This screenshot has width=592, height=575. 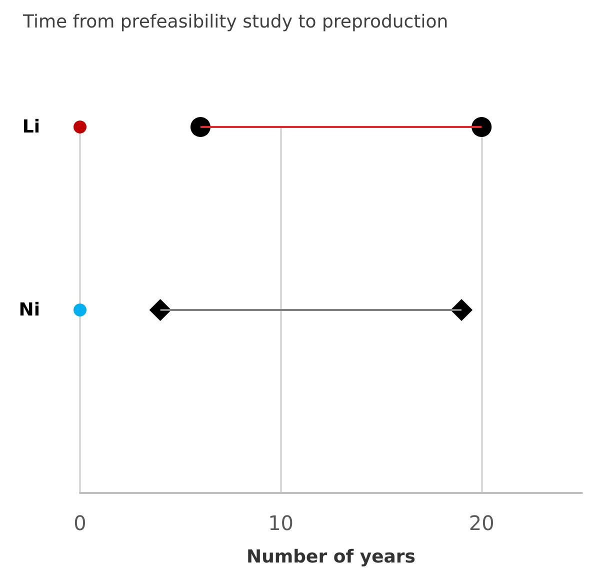 I want to click on x-tick-label: 20, so click(x=481, y=523).